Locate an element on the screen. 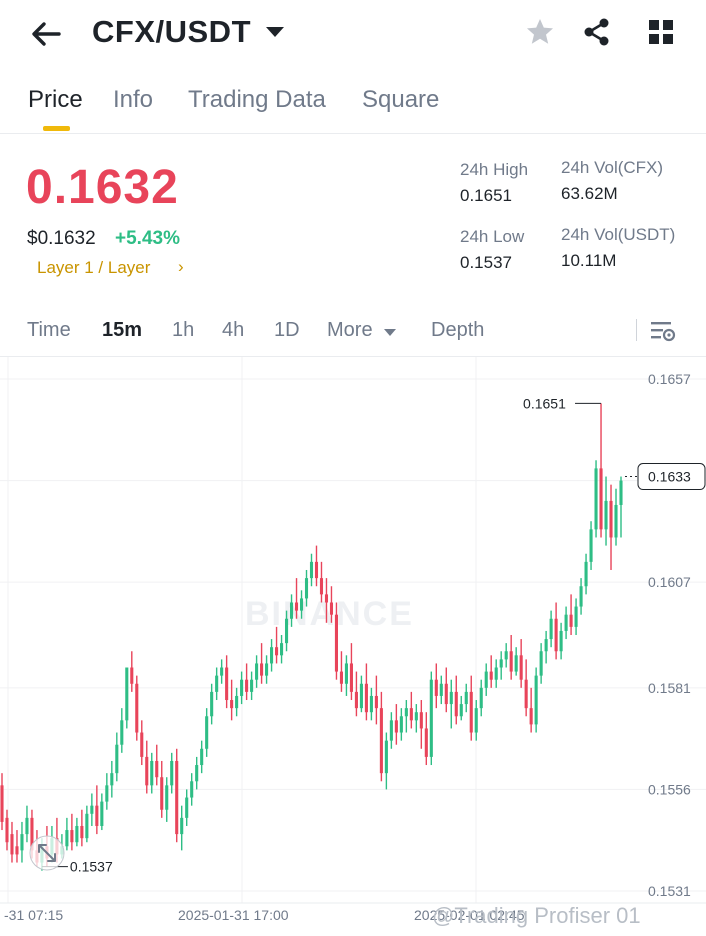 The height and width of the screenshot is (936, 706). tab-price: Price is located at coordinates (55, 99).